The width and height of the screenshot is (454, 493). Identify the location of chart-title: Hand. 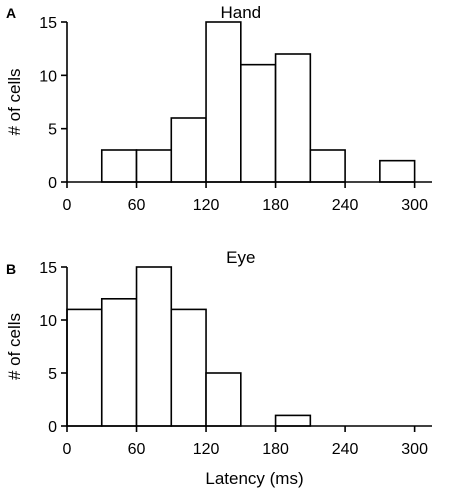
(240, 12).